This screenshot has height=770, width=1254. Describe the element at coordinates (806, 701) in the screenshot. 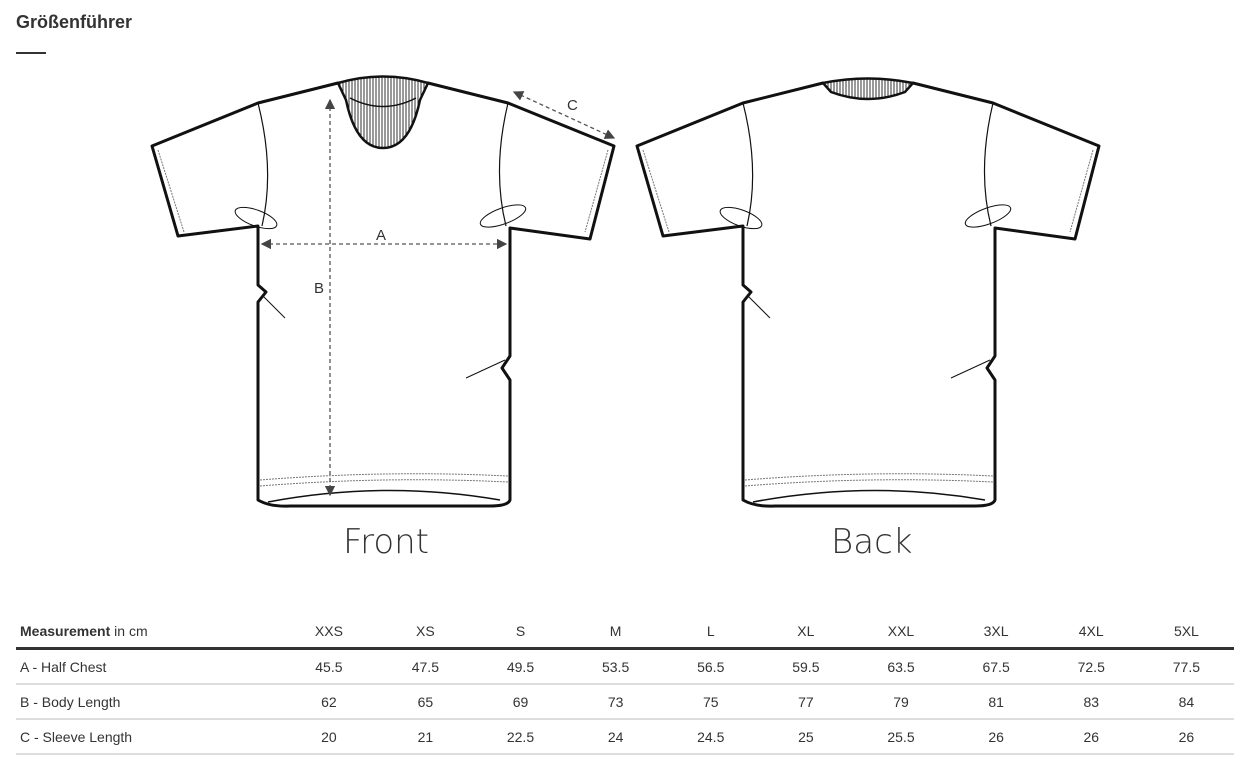

I see `table-cell: 77` at that location.